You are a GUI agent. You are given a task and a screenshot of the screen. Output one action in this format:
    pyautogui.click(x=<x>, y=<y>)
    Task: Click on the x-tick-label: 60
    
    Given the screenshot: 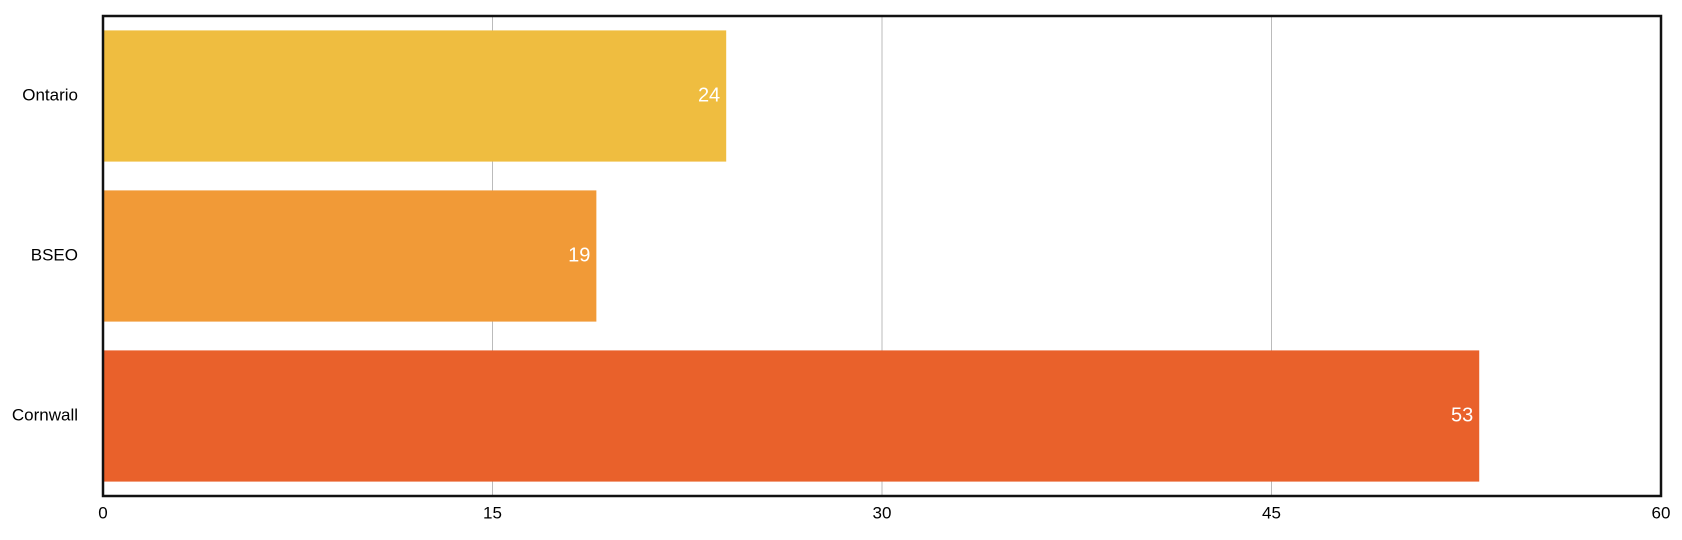 What is the action you would take?
    pyautogui.click(x=1661, y=512)
    